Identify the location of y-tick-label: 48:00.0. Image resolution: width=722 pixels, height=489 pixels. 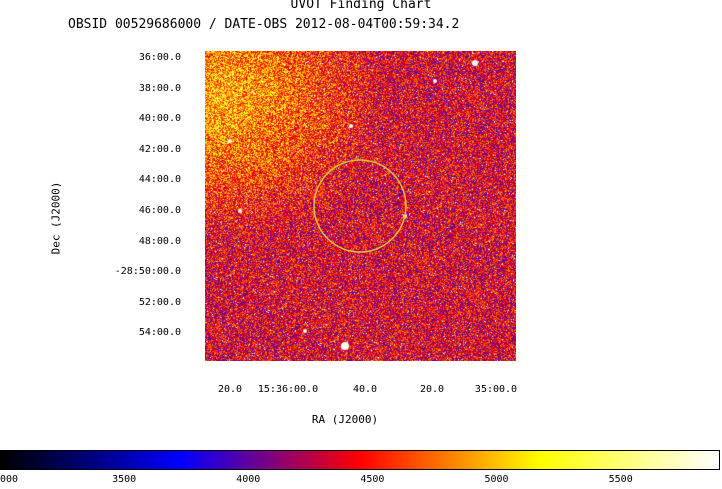
(159, 241).